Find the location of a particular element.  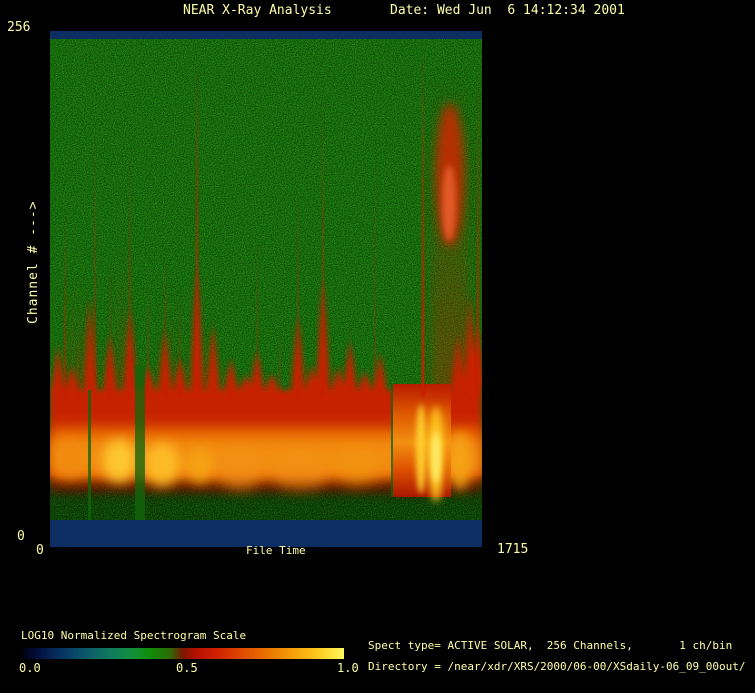

colorbar-title: LOG10 Normalized Spectrogram Scale is located at coordinates (134, 635).